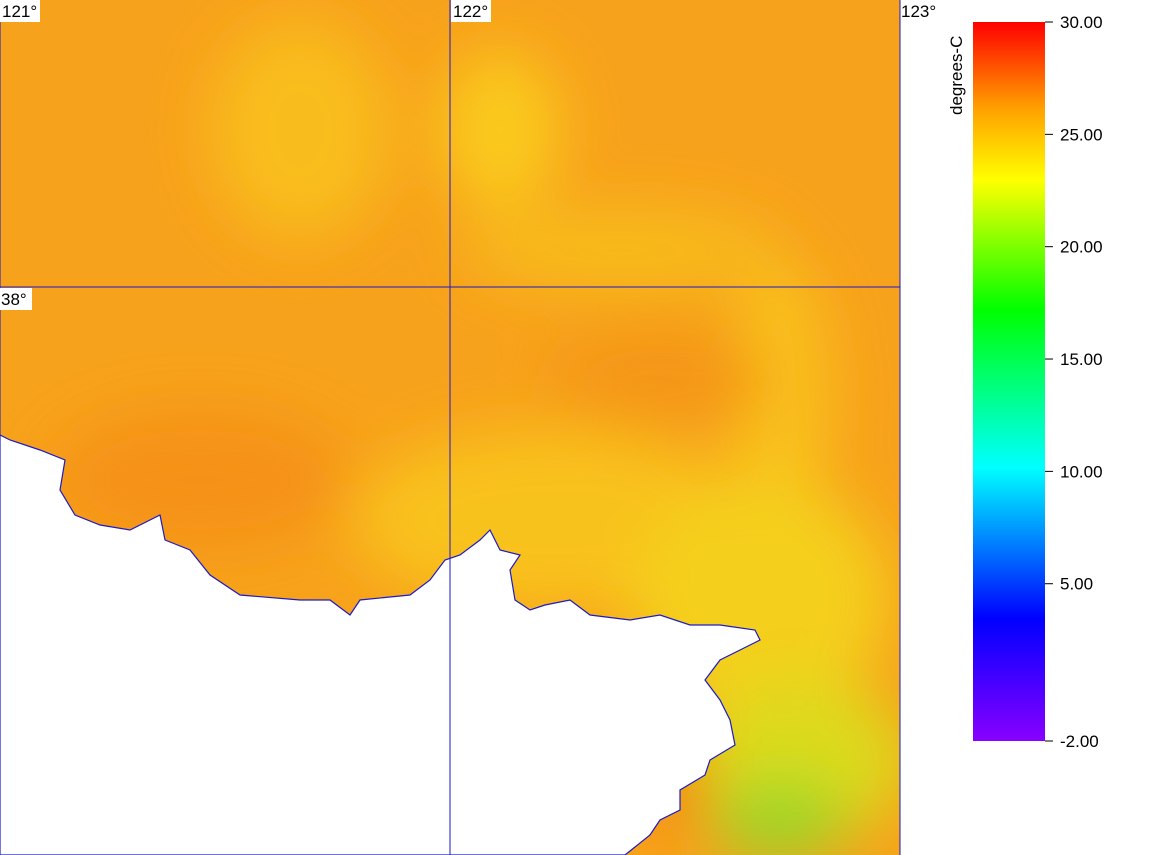  What do you see at coordinates (14, 299) in the screenshot?
I see `lat-label: 38°` at bounding box center [14, 299].